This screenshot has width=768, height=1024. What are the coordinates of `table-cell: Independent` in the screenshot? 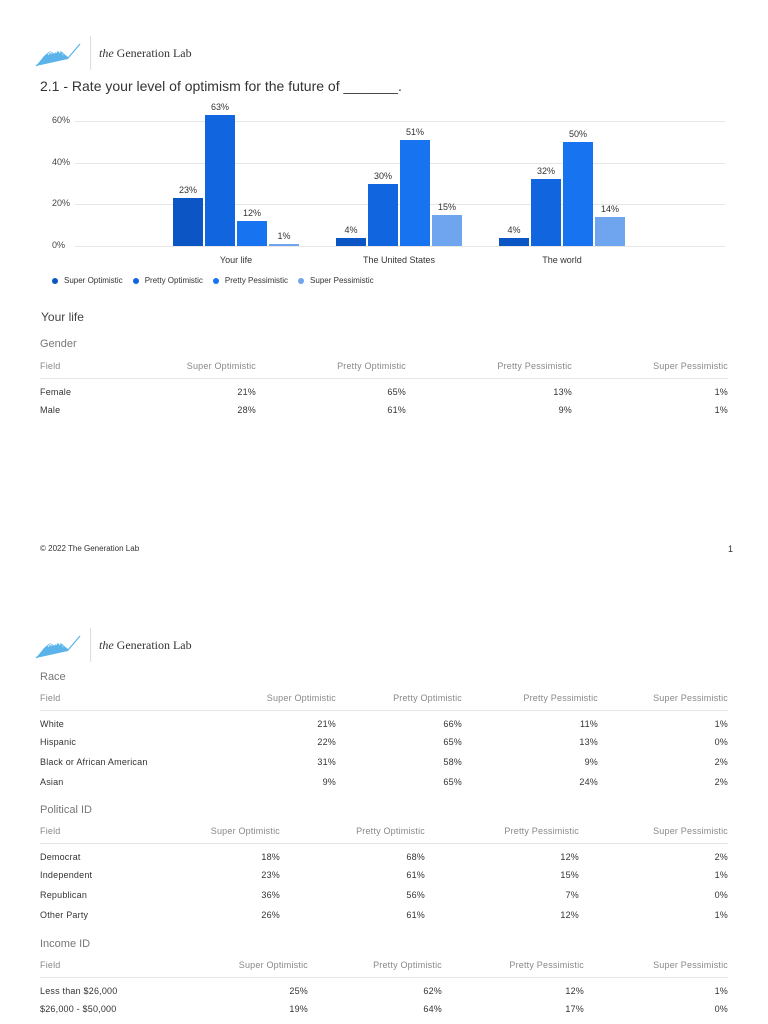 It's located at (66, 875).